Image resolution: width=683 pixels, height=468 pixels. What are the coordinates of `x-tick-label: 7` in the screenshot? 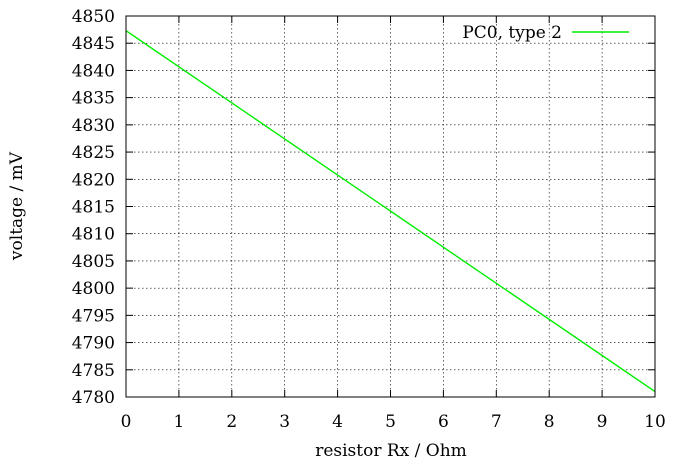 It's located at (496, 422).